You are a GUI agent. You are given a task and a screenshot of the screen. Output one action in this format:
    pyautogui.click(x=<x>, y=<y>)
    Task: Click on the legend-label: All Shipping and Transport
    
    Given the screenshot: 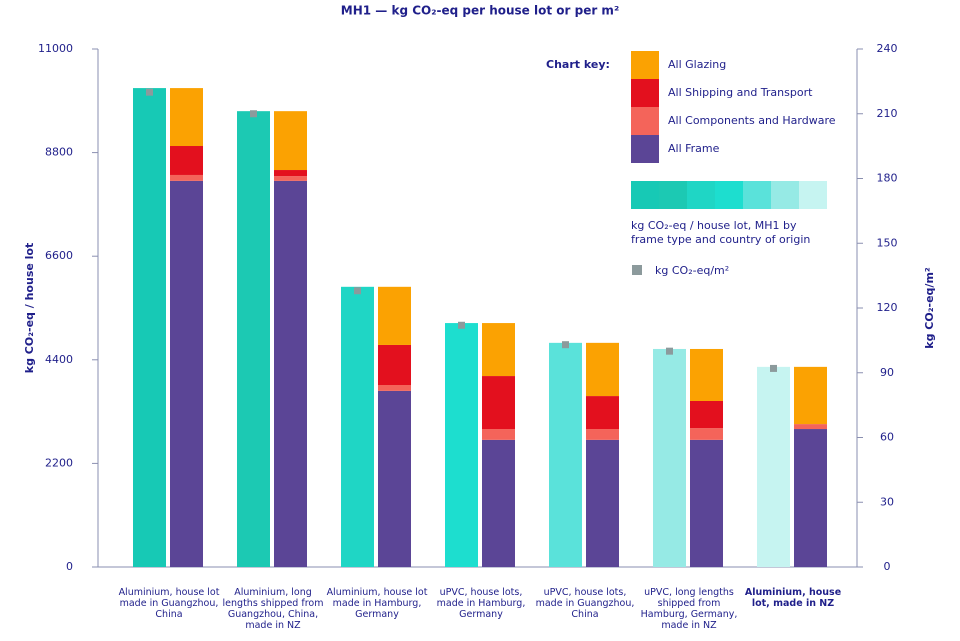 What is the action you would take?
    pyautogui.click(x=740, y=92)
    